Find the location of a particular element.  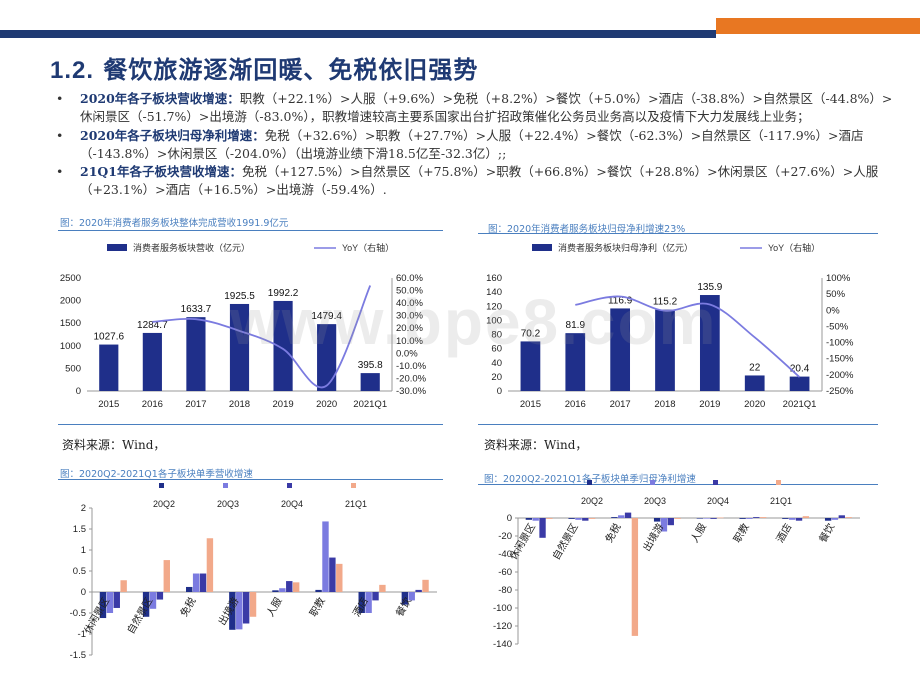

legend-label: 20Q3 is located at coordinates (228, 504).